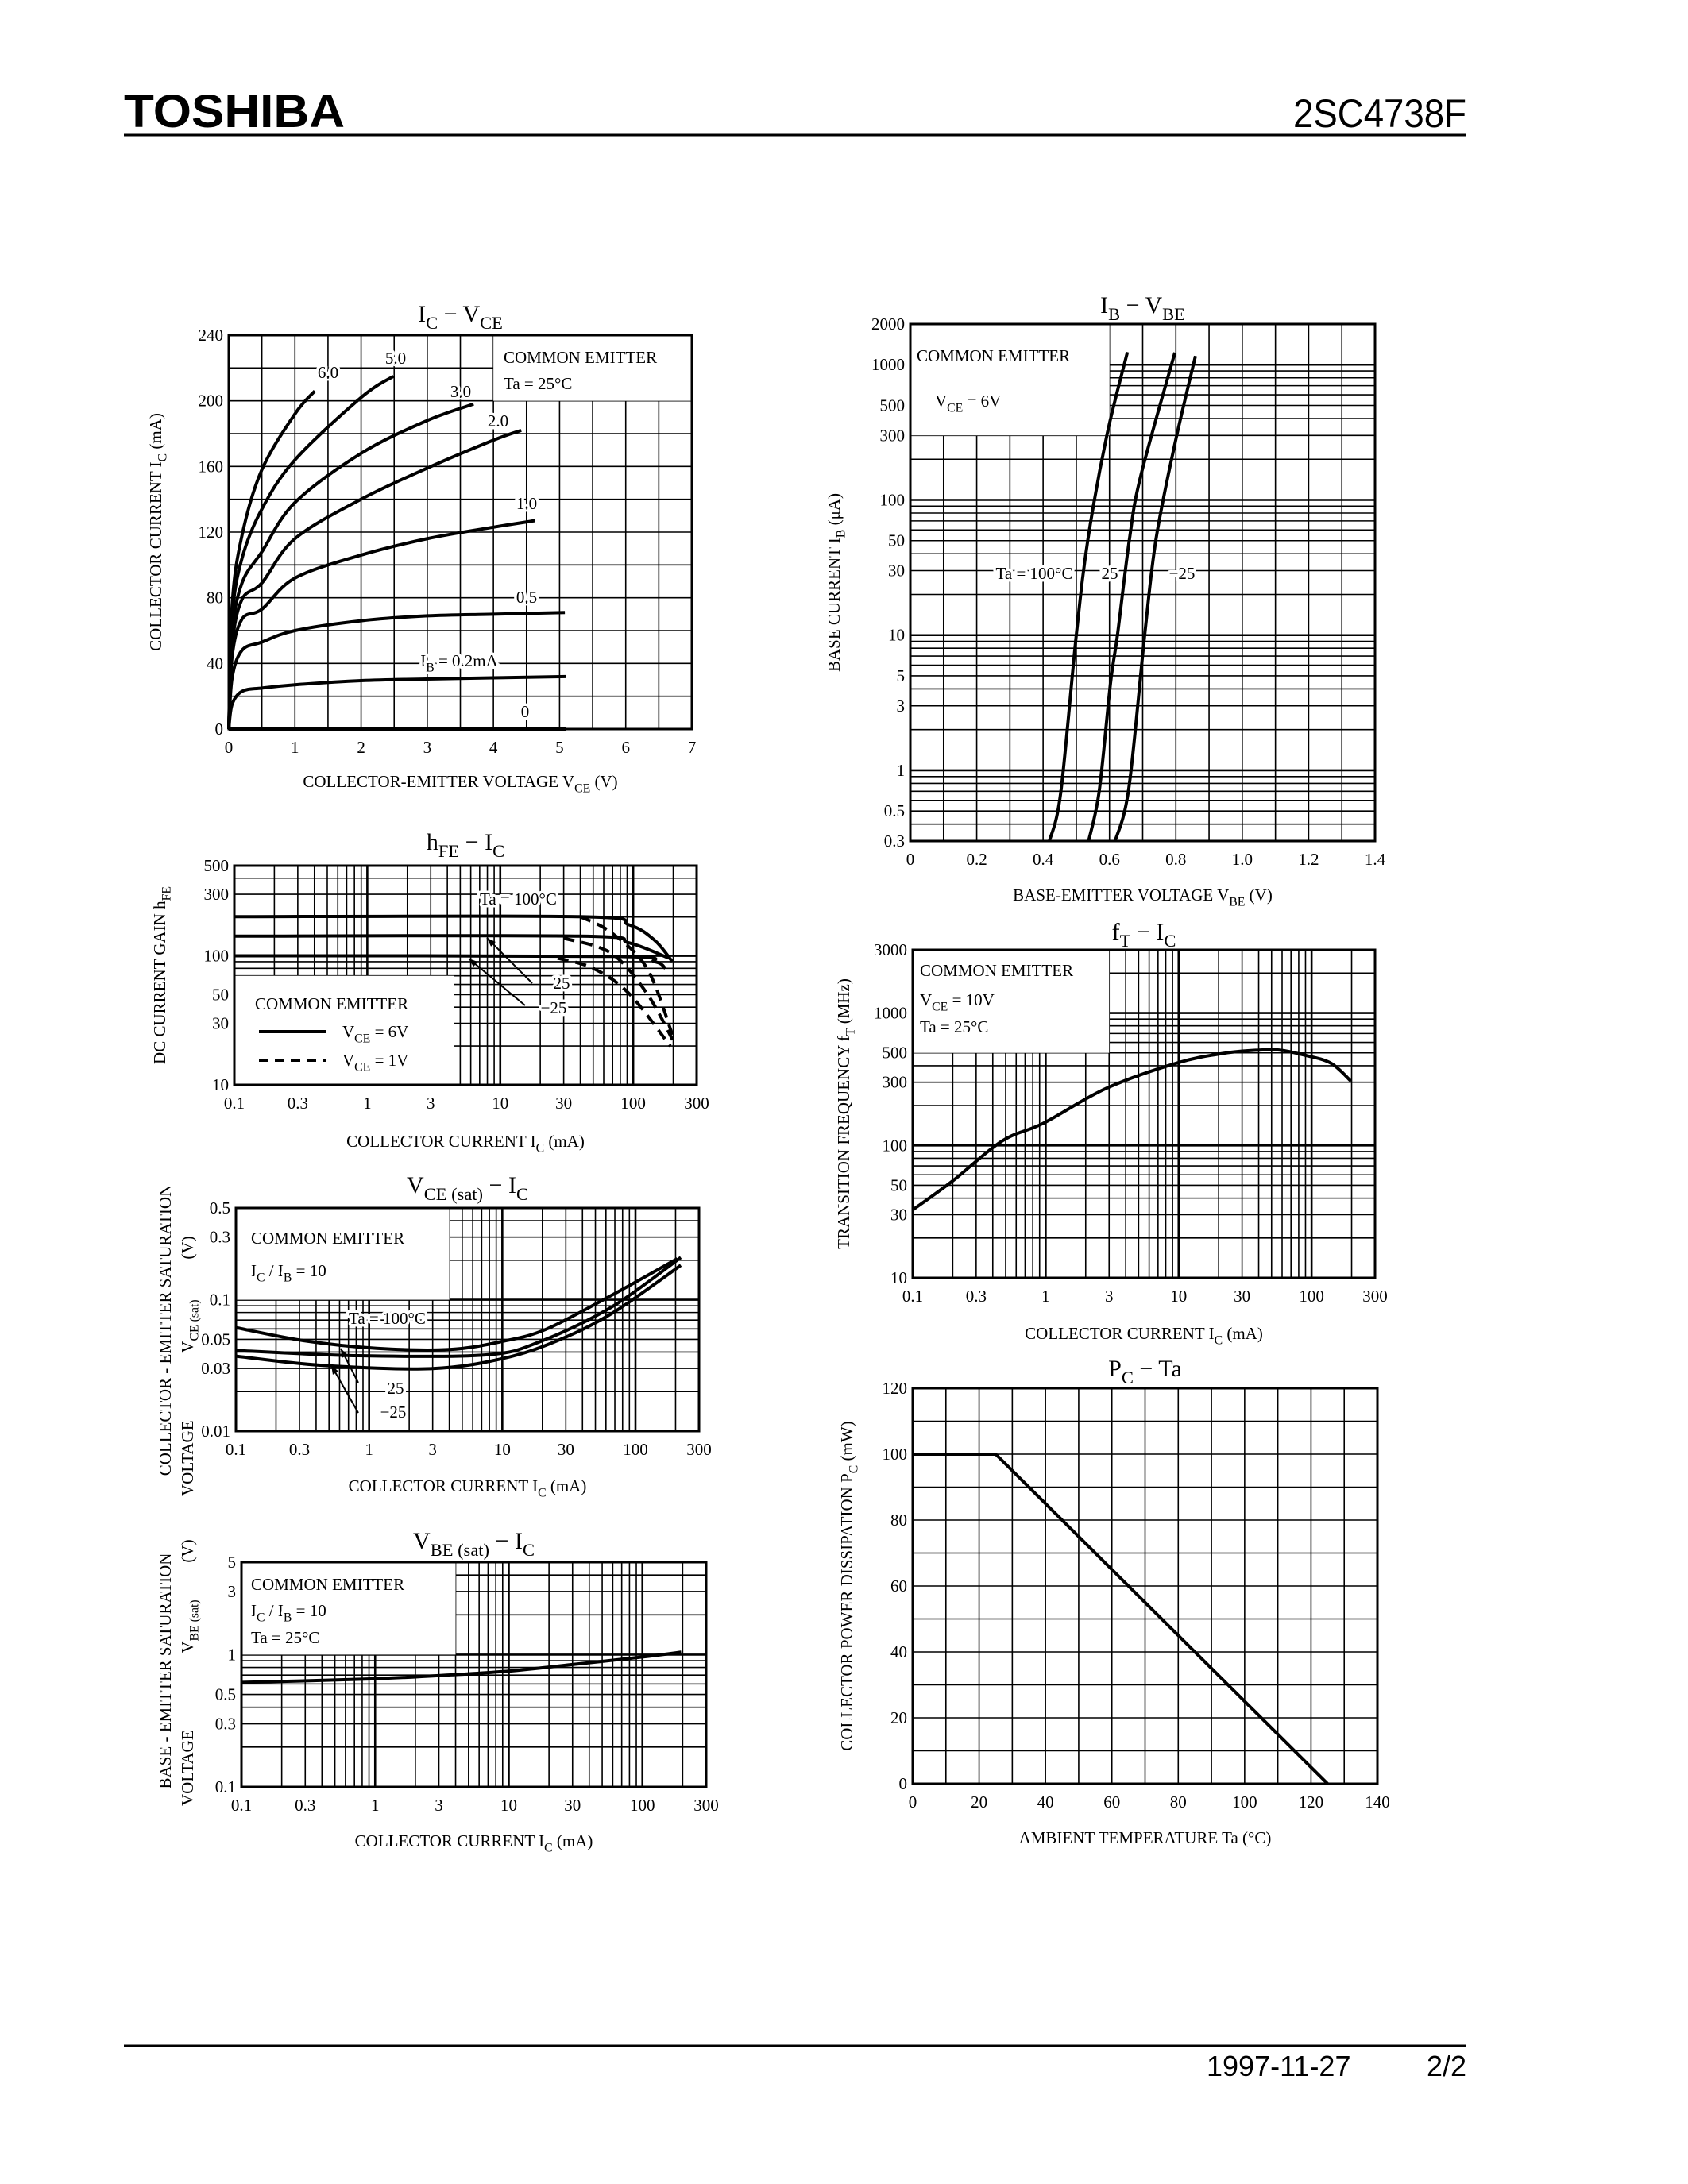 The width and height of the screenshot is (1688, 2184). Describe the element at coordinates (508, 1805) in the screenshot. I see `x-tick-label: 10` at that location.